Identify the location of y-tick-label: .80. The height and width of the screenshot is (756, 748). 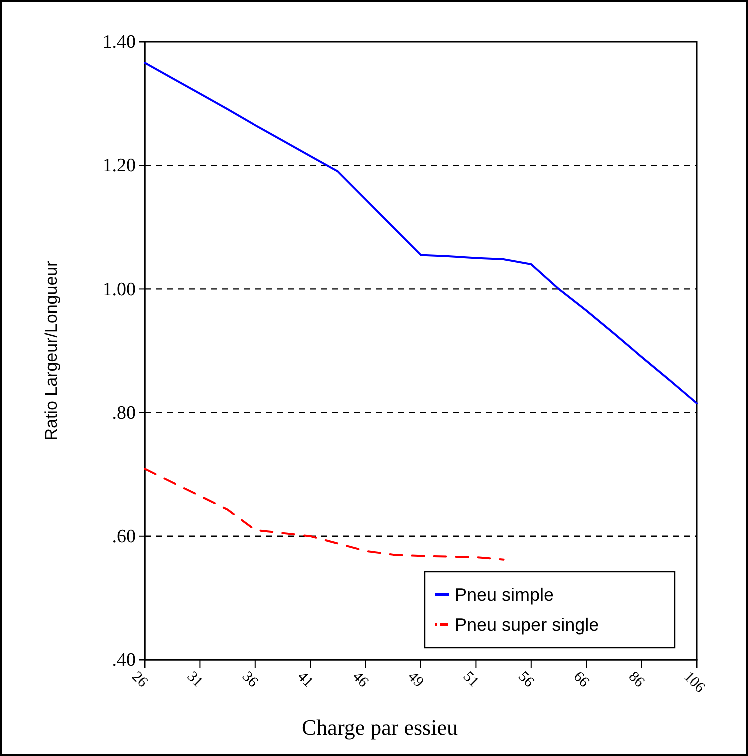
(124, 413).